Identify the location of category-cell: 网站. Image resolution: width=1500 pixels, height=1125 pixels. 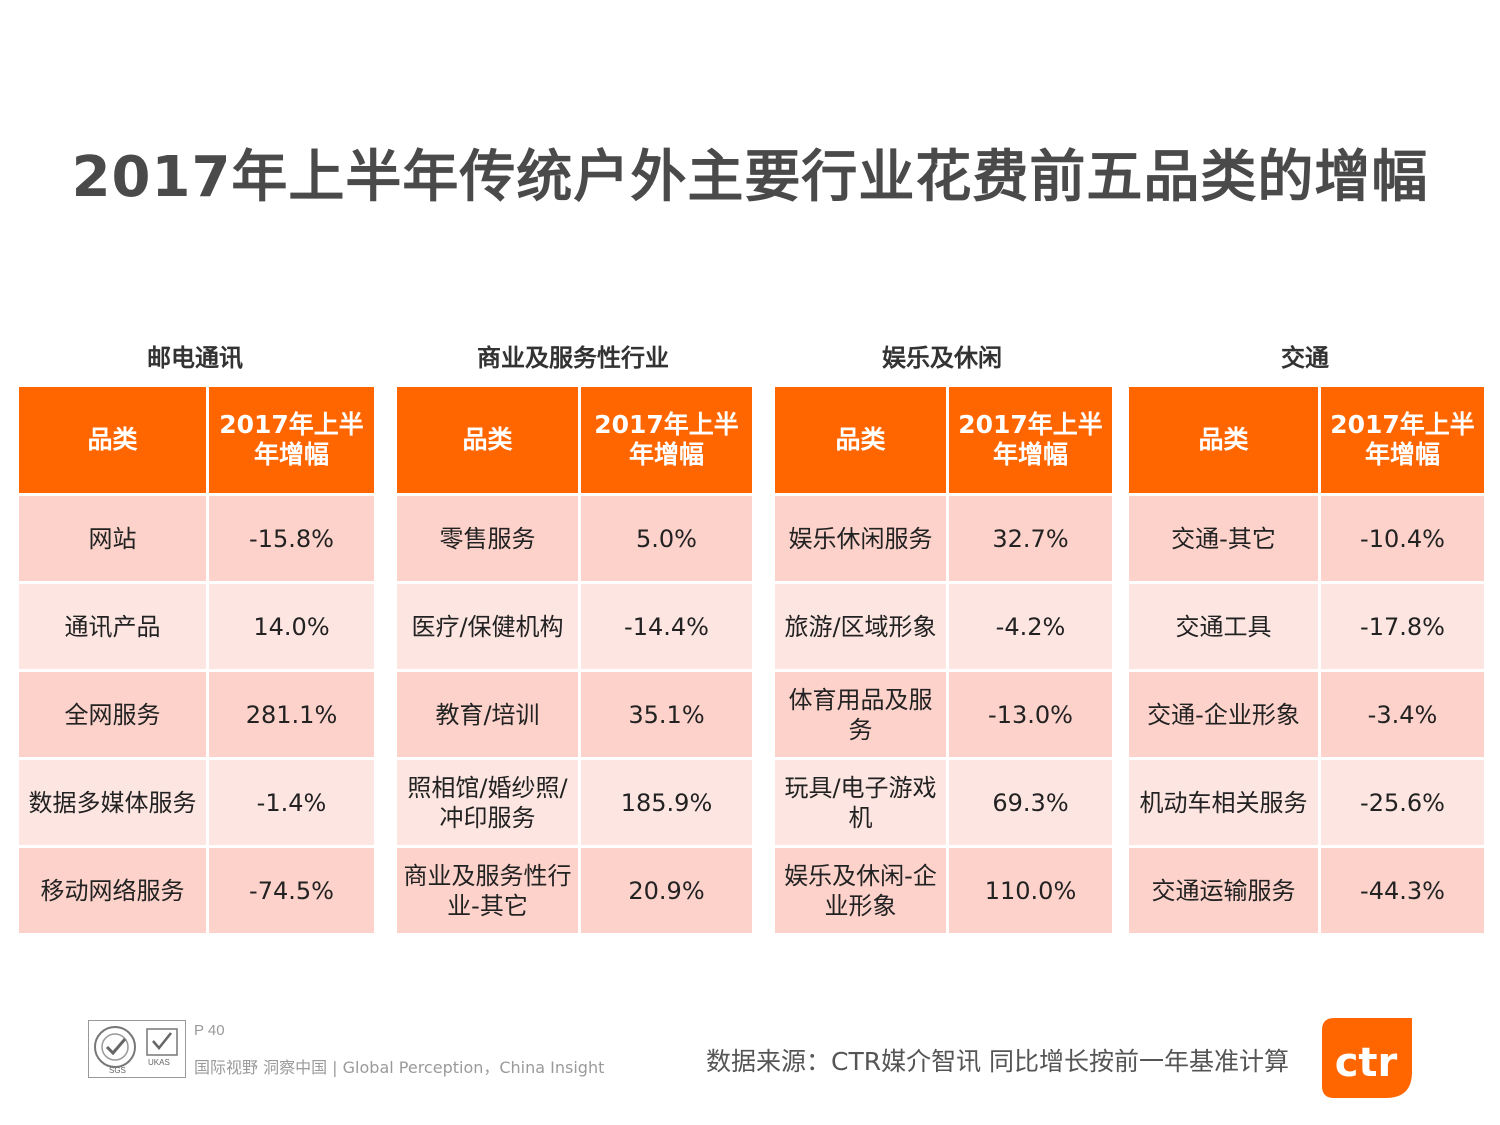
(112, 538).